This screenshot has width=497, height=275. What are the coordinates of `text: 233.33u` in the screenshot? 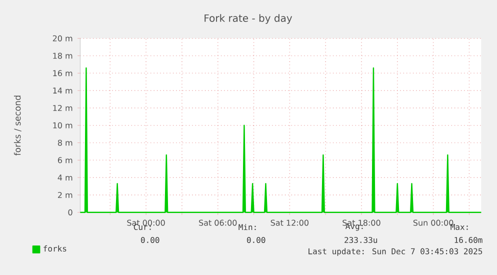 It's located at (361, 240).